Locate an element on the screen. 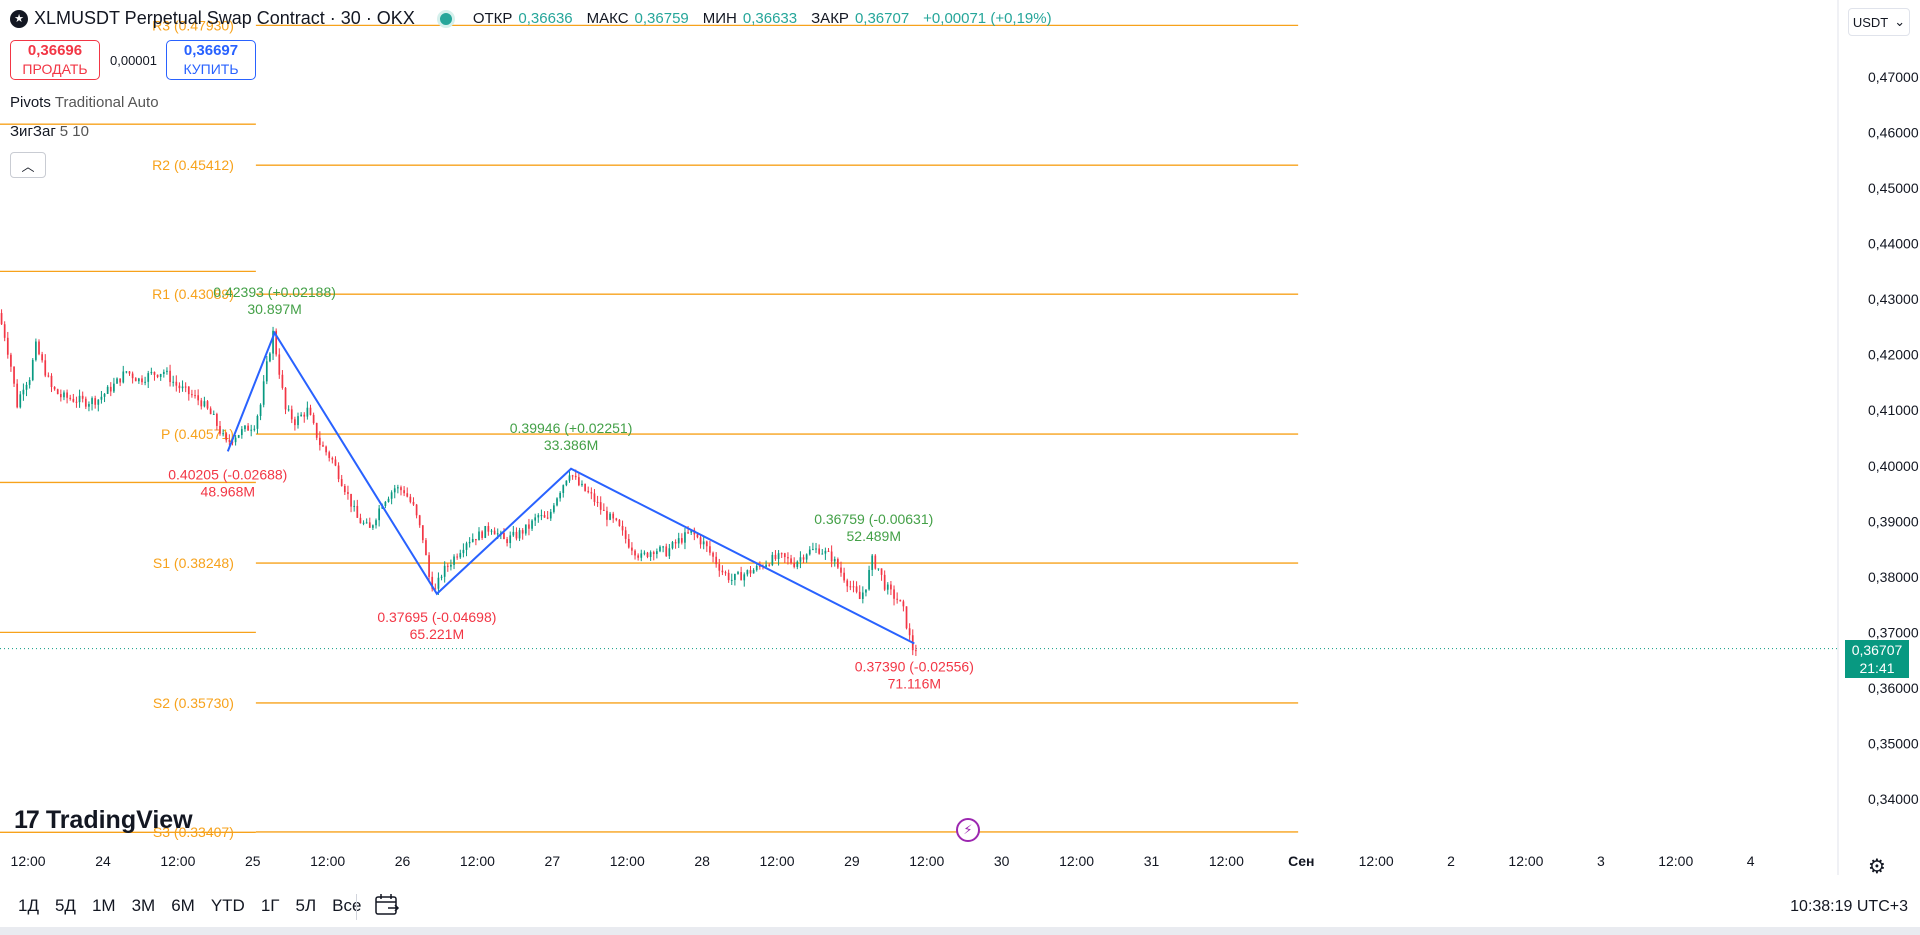 The width and height of the screenshot is (1920, 935). last-price-tag: 0,36707 21:41 is located at coordinates (1877, 659).